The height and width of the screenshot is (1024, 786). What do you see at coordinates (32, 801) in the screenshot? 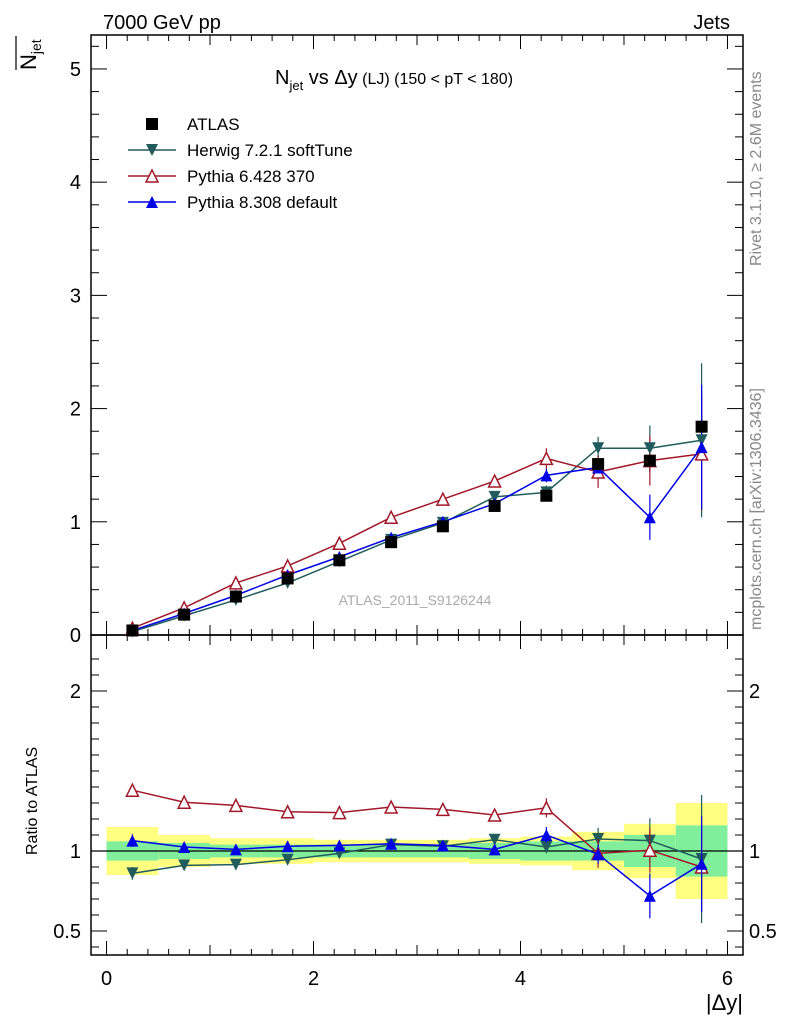
I see `ratio-y-axis-label: Ratio to ATLAS` at bounding box center [32, 801].